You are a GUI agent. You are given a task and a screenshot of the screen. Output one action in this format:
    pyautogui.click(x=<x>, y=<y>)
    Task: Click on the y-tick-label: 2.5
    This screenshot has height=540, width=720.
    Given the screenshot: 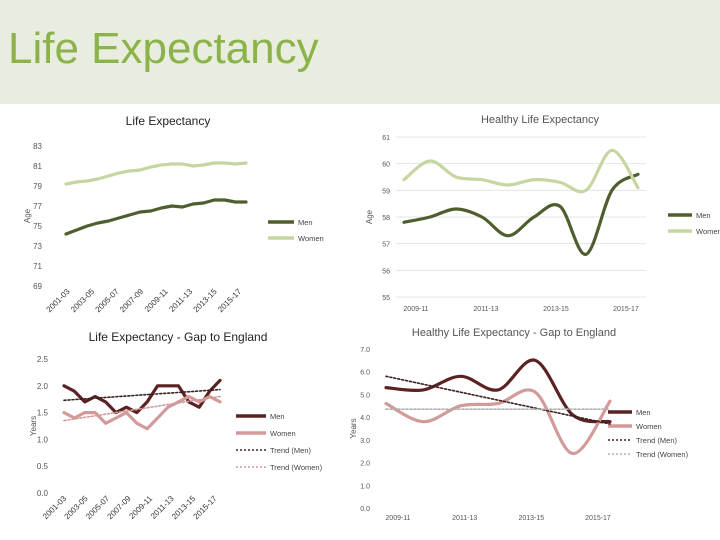 What is the action you would take?
    pyautogui.click(x=43, y=359)
    